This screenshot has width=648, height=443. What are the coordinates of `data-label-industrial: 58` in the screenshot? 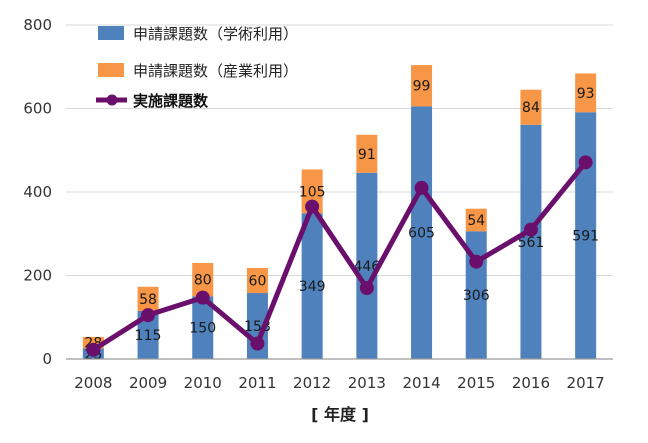 It's located at (148, 300).